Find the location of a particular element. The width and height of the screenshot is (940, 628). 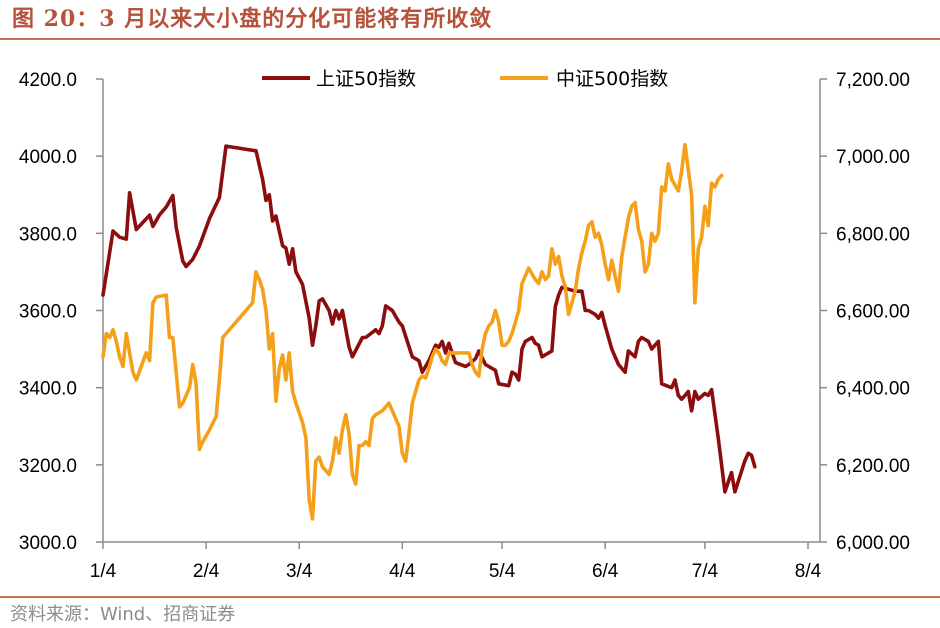

x-tick-label: 4/4 is located at coordinates (402, 571).